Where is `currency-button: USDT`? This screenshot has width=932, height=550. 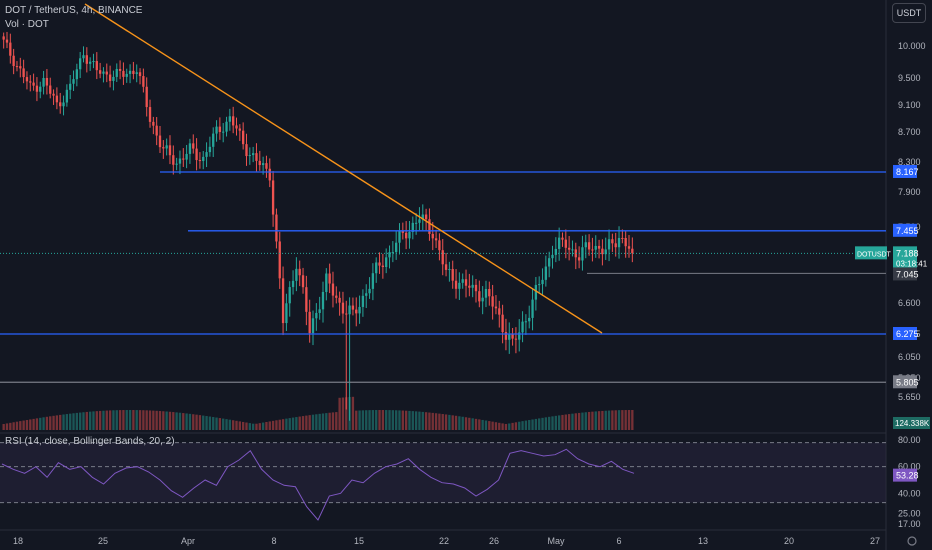 currency-button: USDT is located at coordinates (909, 13).